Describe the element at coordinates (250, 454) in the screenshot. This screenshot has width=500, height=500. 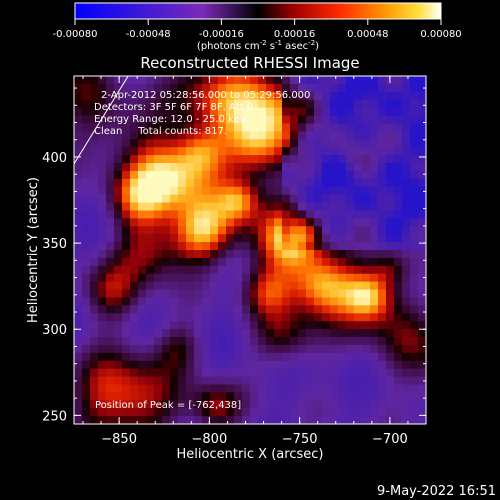
I see `x-axis-label: Heliocentric X (arcsec)` at that location.